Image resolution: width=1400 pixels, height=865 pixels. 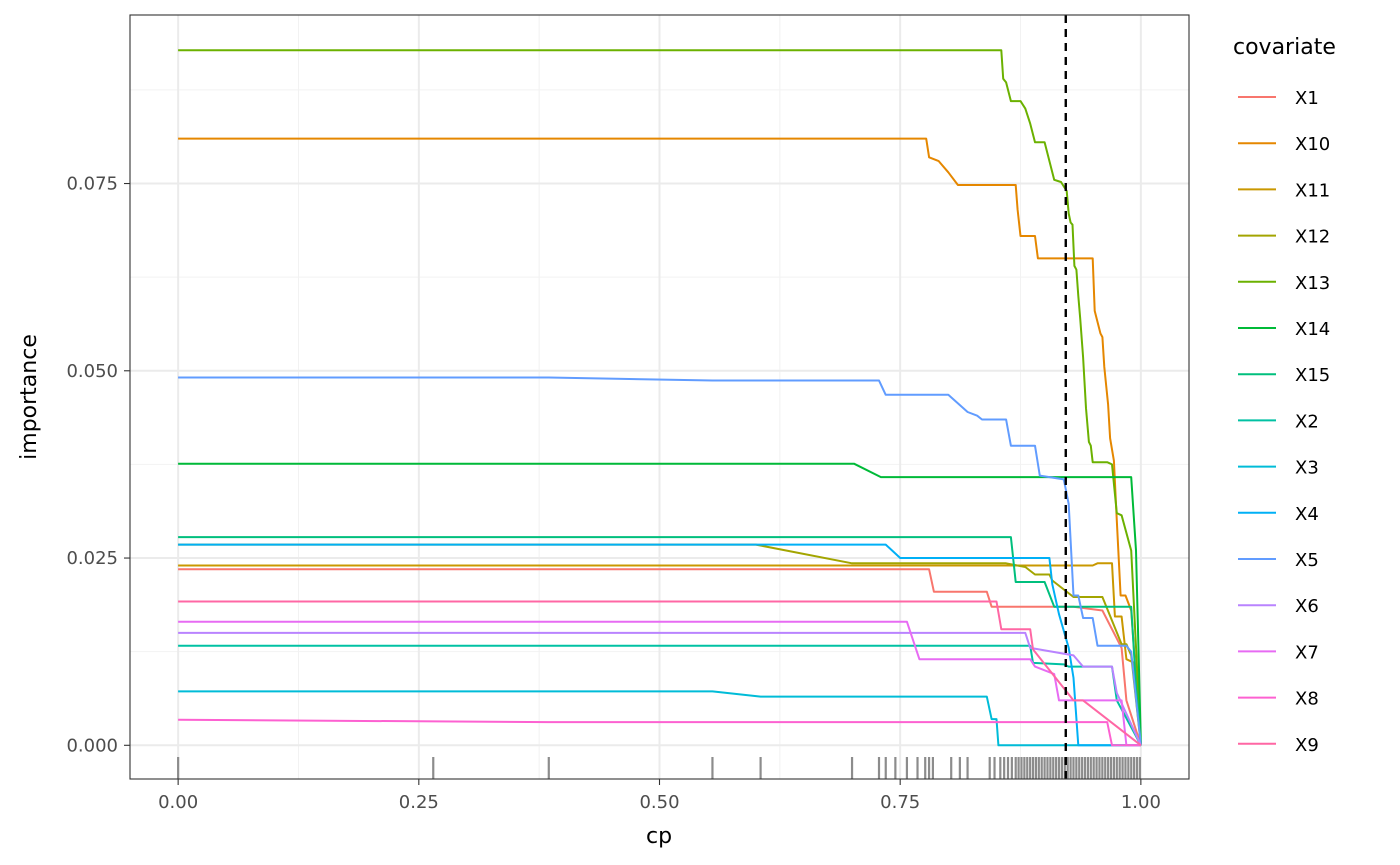 What do you see at coordinates (1284, 47) in the screenshot?
I see `legend-title: covariate` at bounding box center [1284, 47].